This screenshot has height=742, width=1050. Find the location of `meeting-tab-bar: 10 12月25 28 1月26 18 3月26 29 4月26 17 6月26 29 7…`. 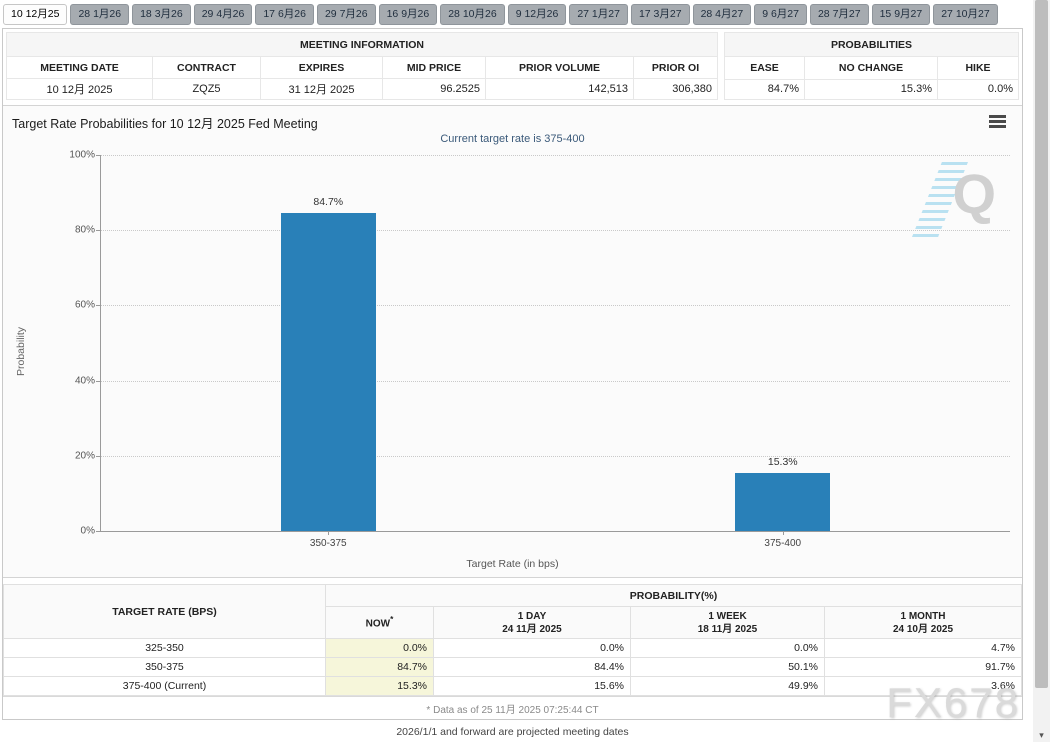

meeting-tab-bar: 10 12月25 28 1月26 18 3月26 29 4月26 17 6月26 29 7… is located at coordinates (525, 13).